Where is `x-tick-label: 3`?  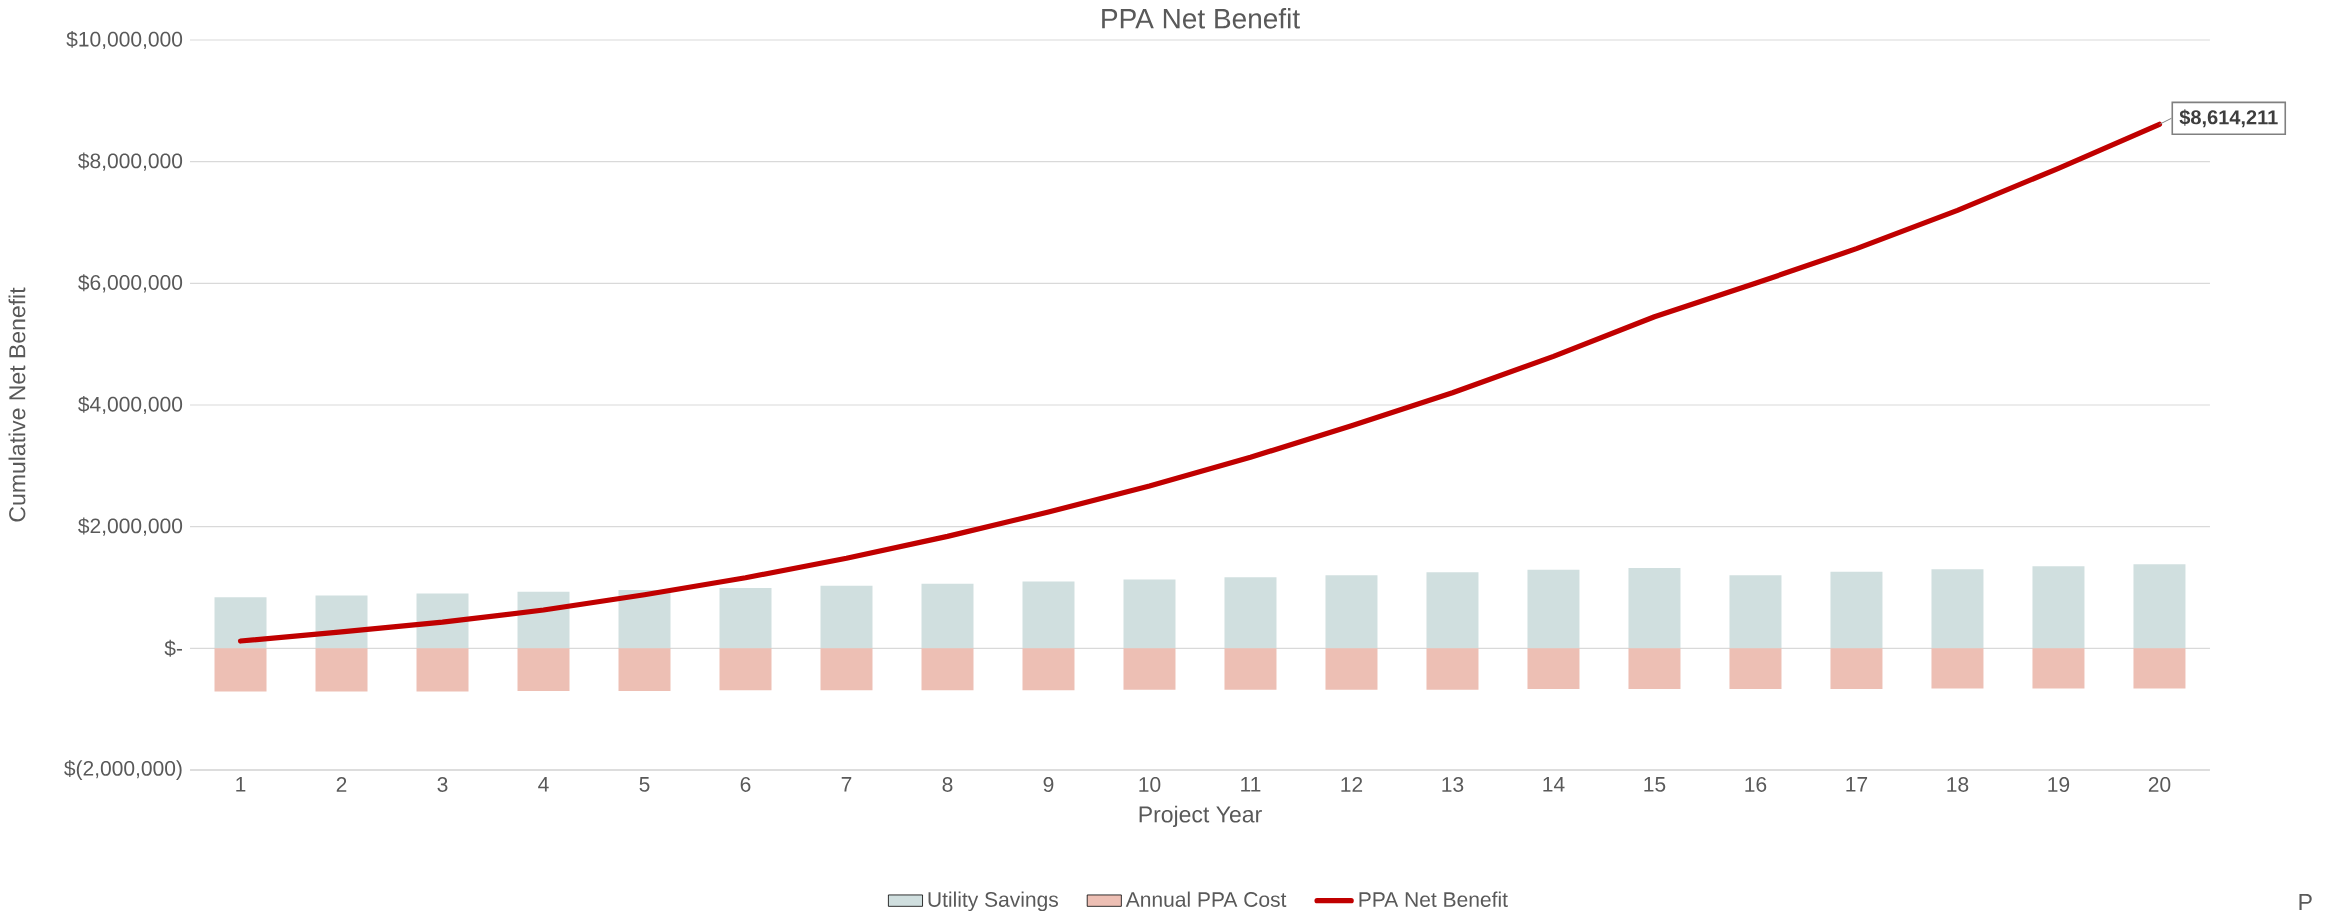
x-tick-label: 3 is located at coordinates (442, 784).